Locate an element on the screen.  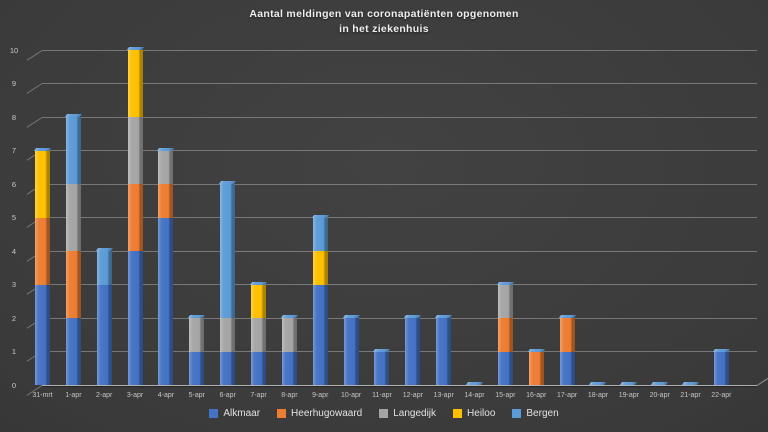
bar-segment-bergen-6-apr is located at coordinates (228, 251).